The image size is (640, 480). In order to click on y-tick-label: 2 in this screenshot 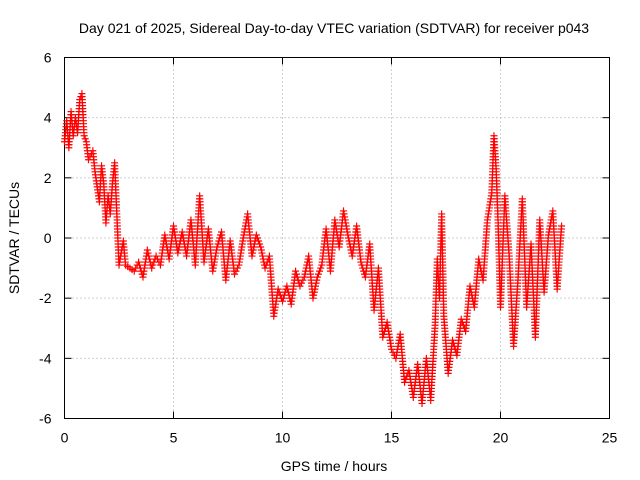, I will do `click(48, 178)`.